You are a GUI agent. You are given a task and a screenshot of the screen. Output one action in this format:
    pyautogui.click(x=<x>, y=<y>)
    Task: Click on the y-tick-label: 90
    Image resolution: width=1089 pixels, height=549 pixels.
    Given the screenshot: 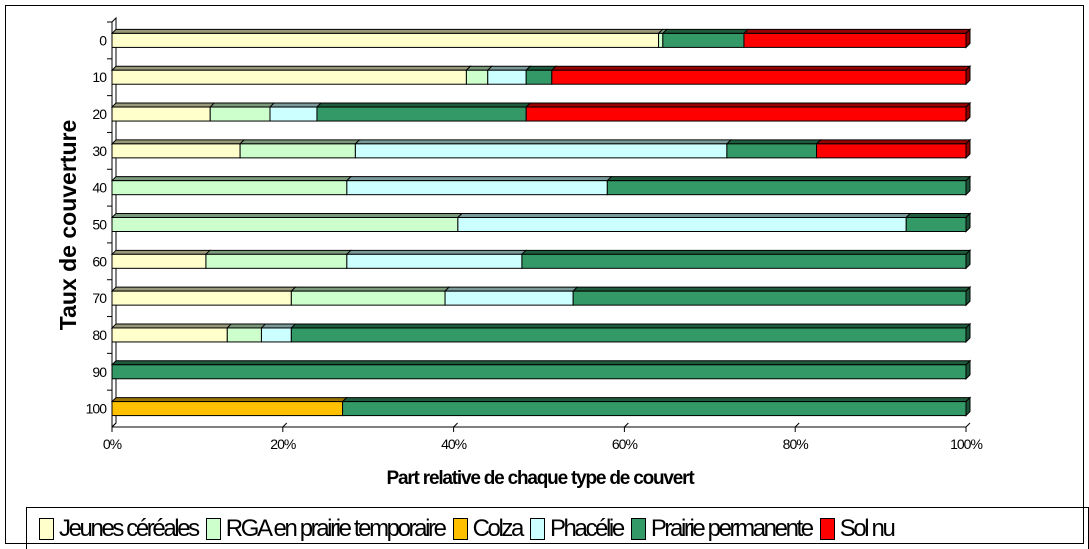 What is the action you would take?
    pyautogui.click(x=99, y=372)
    